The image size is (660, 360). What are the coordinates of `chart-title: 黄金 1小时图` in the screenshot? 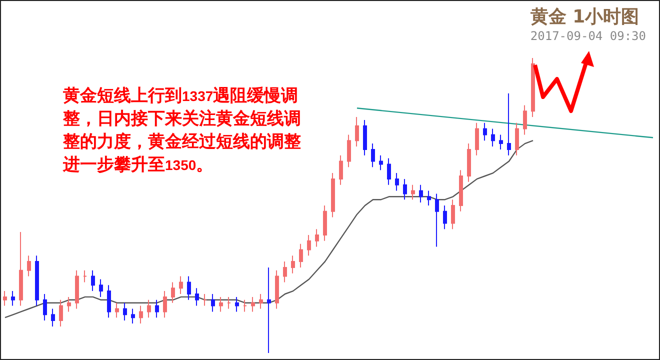 It's located at (584, 17).